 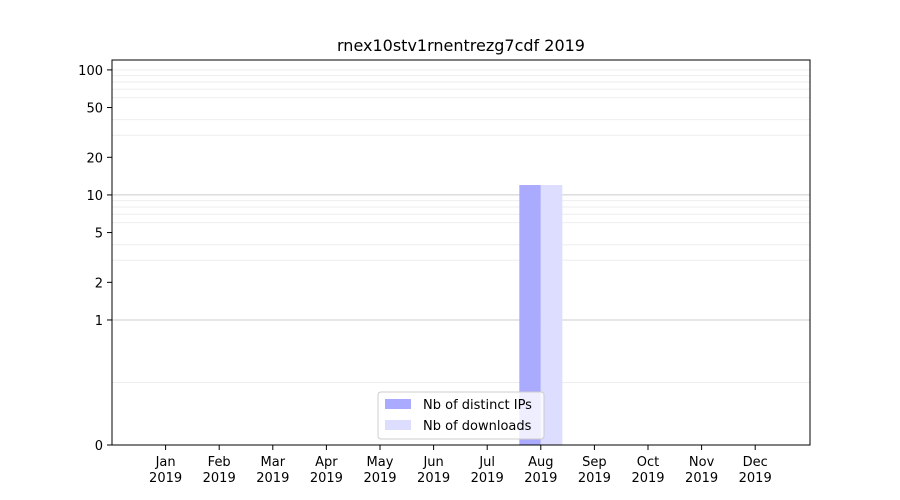 I want to click on x-tick-label-month: Jun, so click(x=432, y=462).